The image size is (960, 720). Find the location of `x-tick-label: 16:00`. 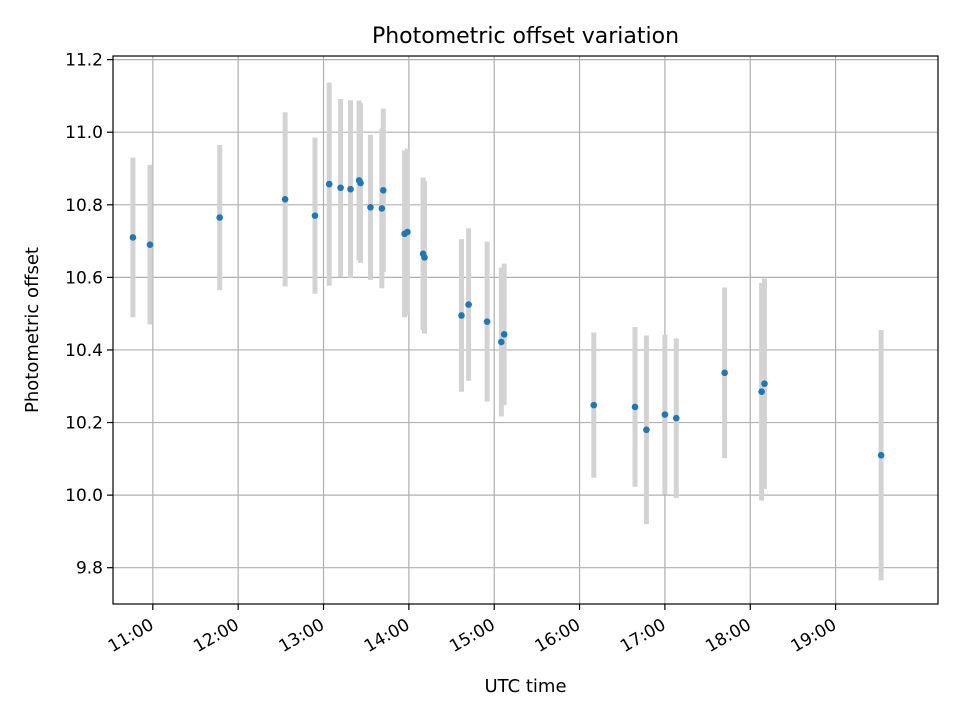

x-tick-label: 16:00 is located at coordinates (558, 636).